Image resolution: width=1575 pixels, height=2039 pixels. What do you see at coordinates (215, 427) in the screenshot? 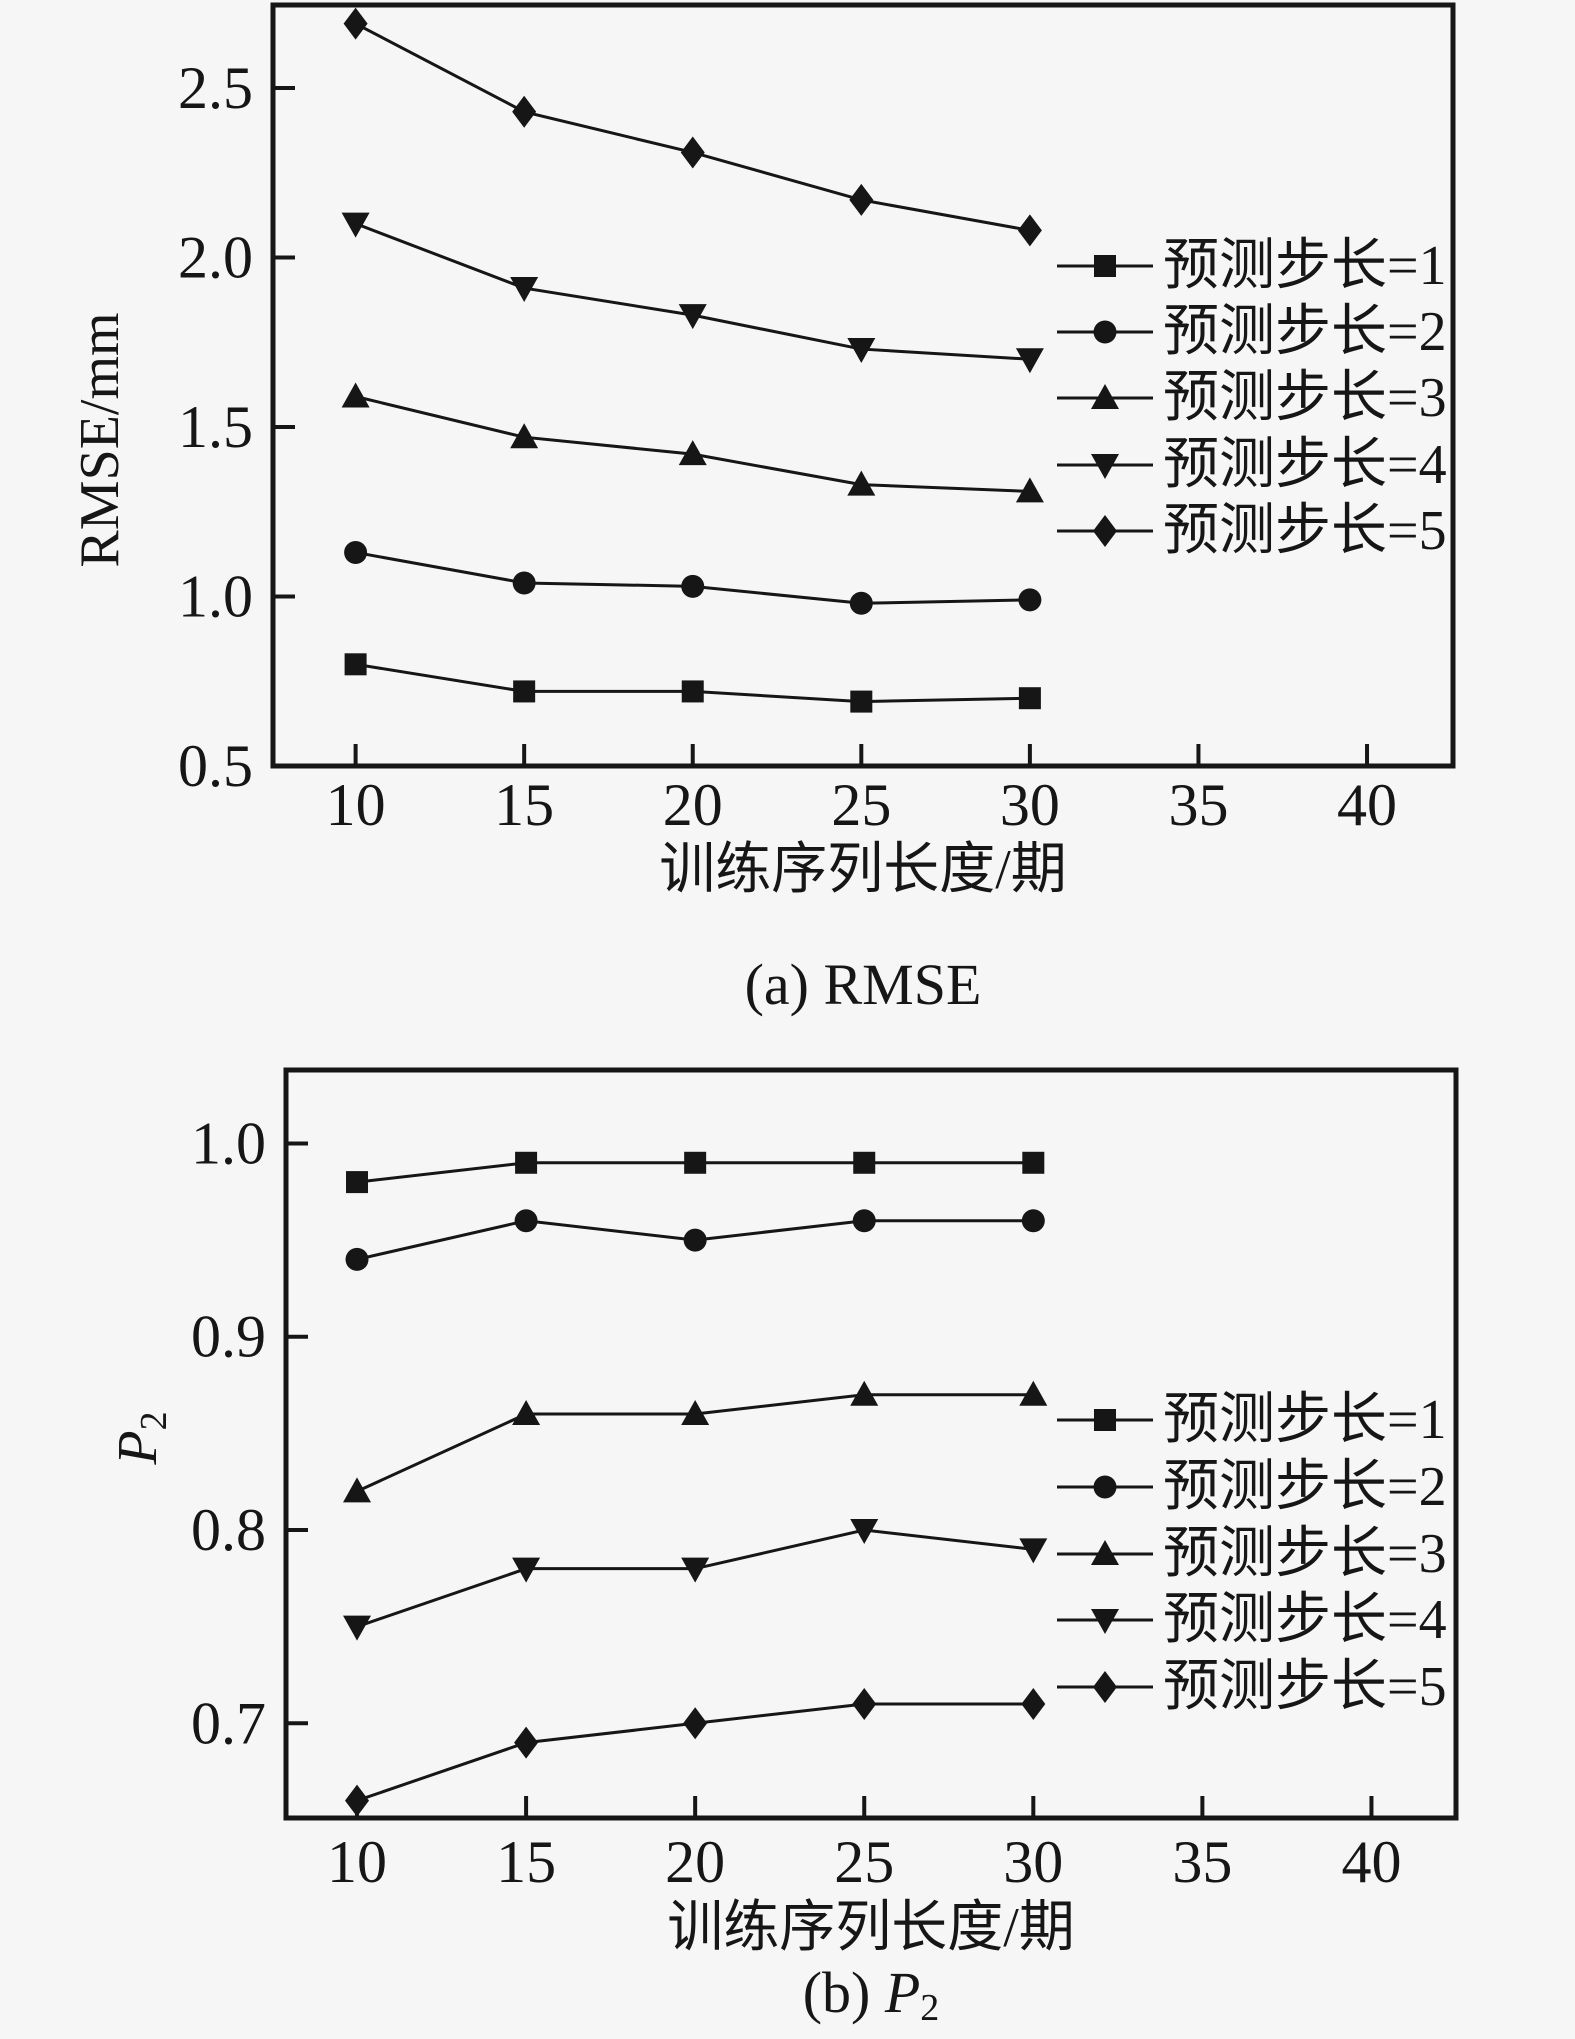
I see `y-tick-label: 1.5` at bounding box center [215, 427].